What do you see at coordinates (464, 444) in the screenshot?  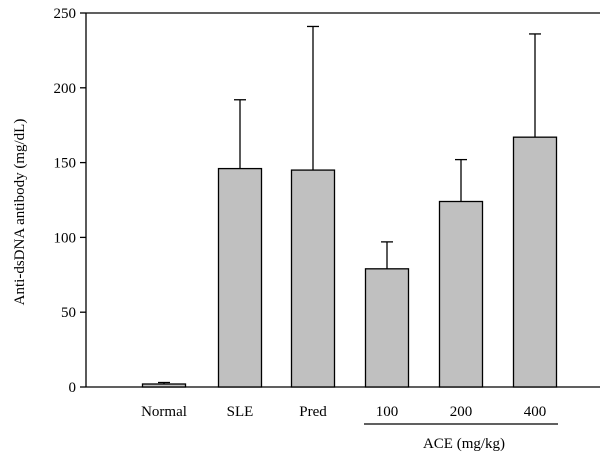 I see `group-label: ACE (mg/kg)` at bounding box center [464, 444].